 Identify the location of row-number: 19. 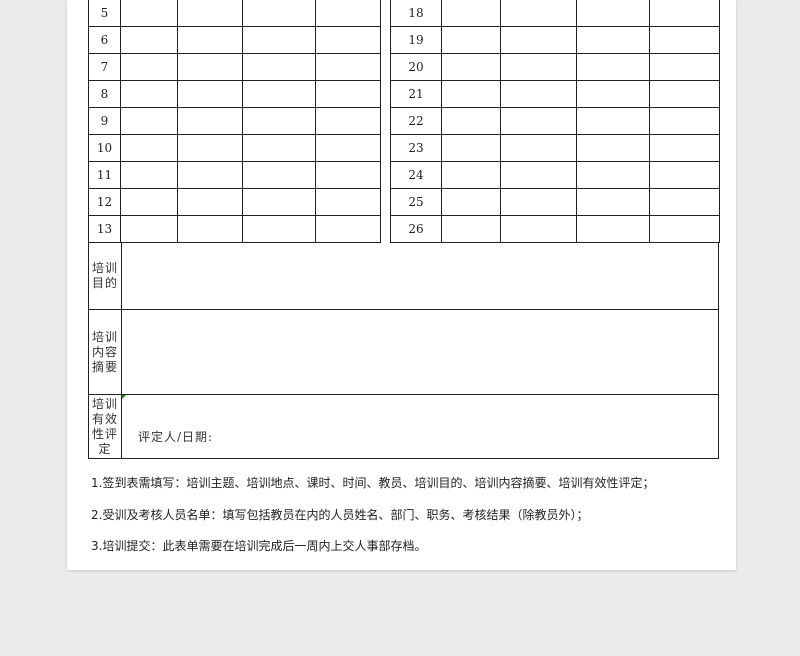
(416, 40).